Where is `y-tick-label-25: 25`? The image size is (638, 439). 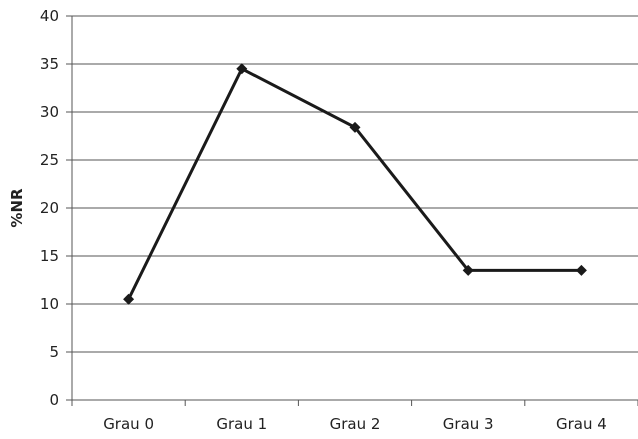 y-tick-label-25: 25 is located at coordinates (49, 160).